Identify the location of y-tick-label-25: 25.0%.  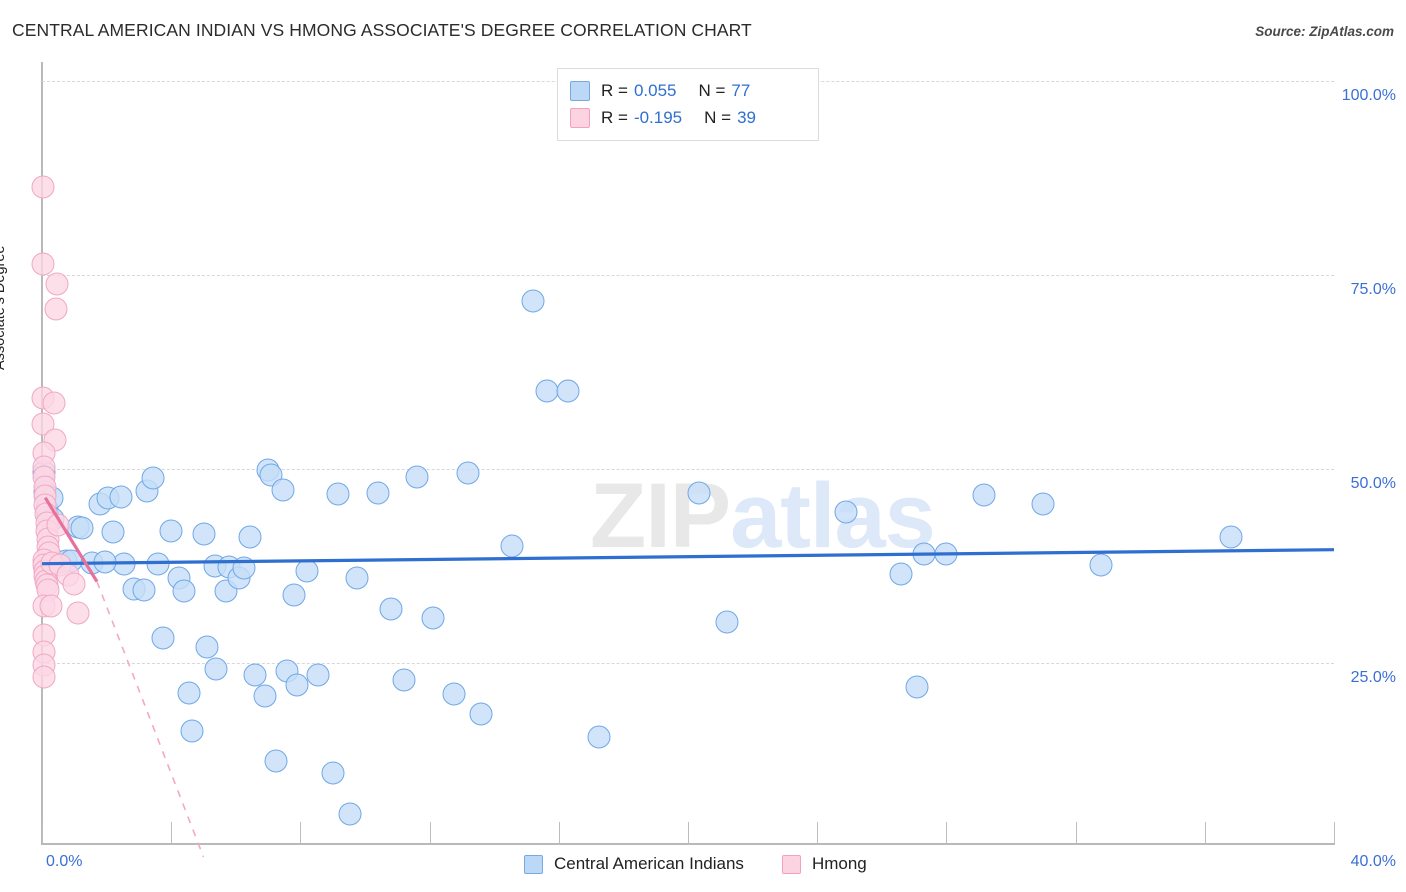
(1373, 677).